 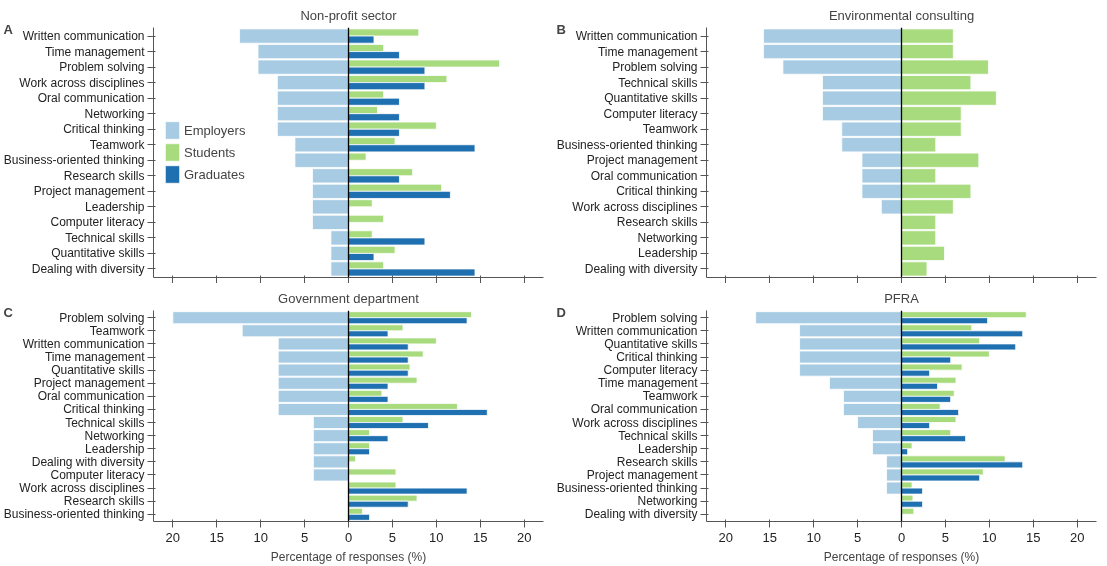 What do you see at coordinates (8, 312) in the screenshot?
I see `text: C` at bounding box center [8, 312].